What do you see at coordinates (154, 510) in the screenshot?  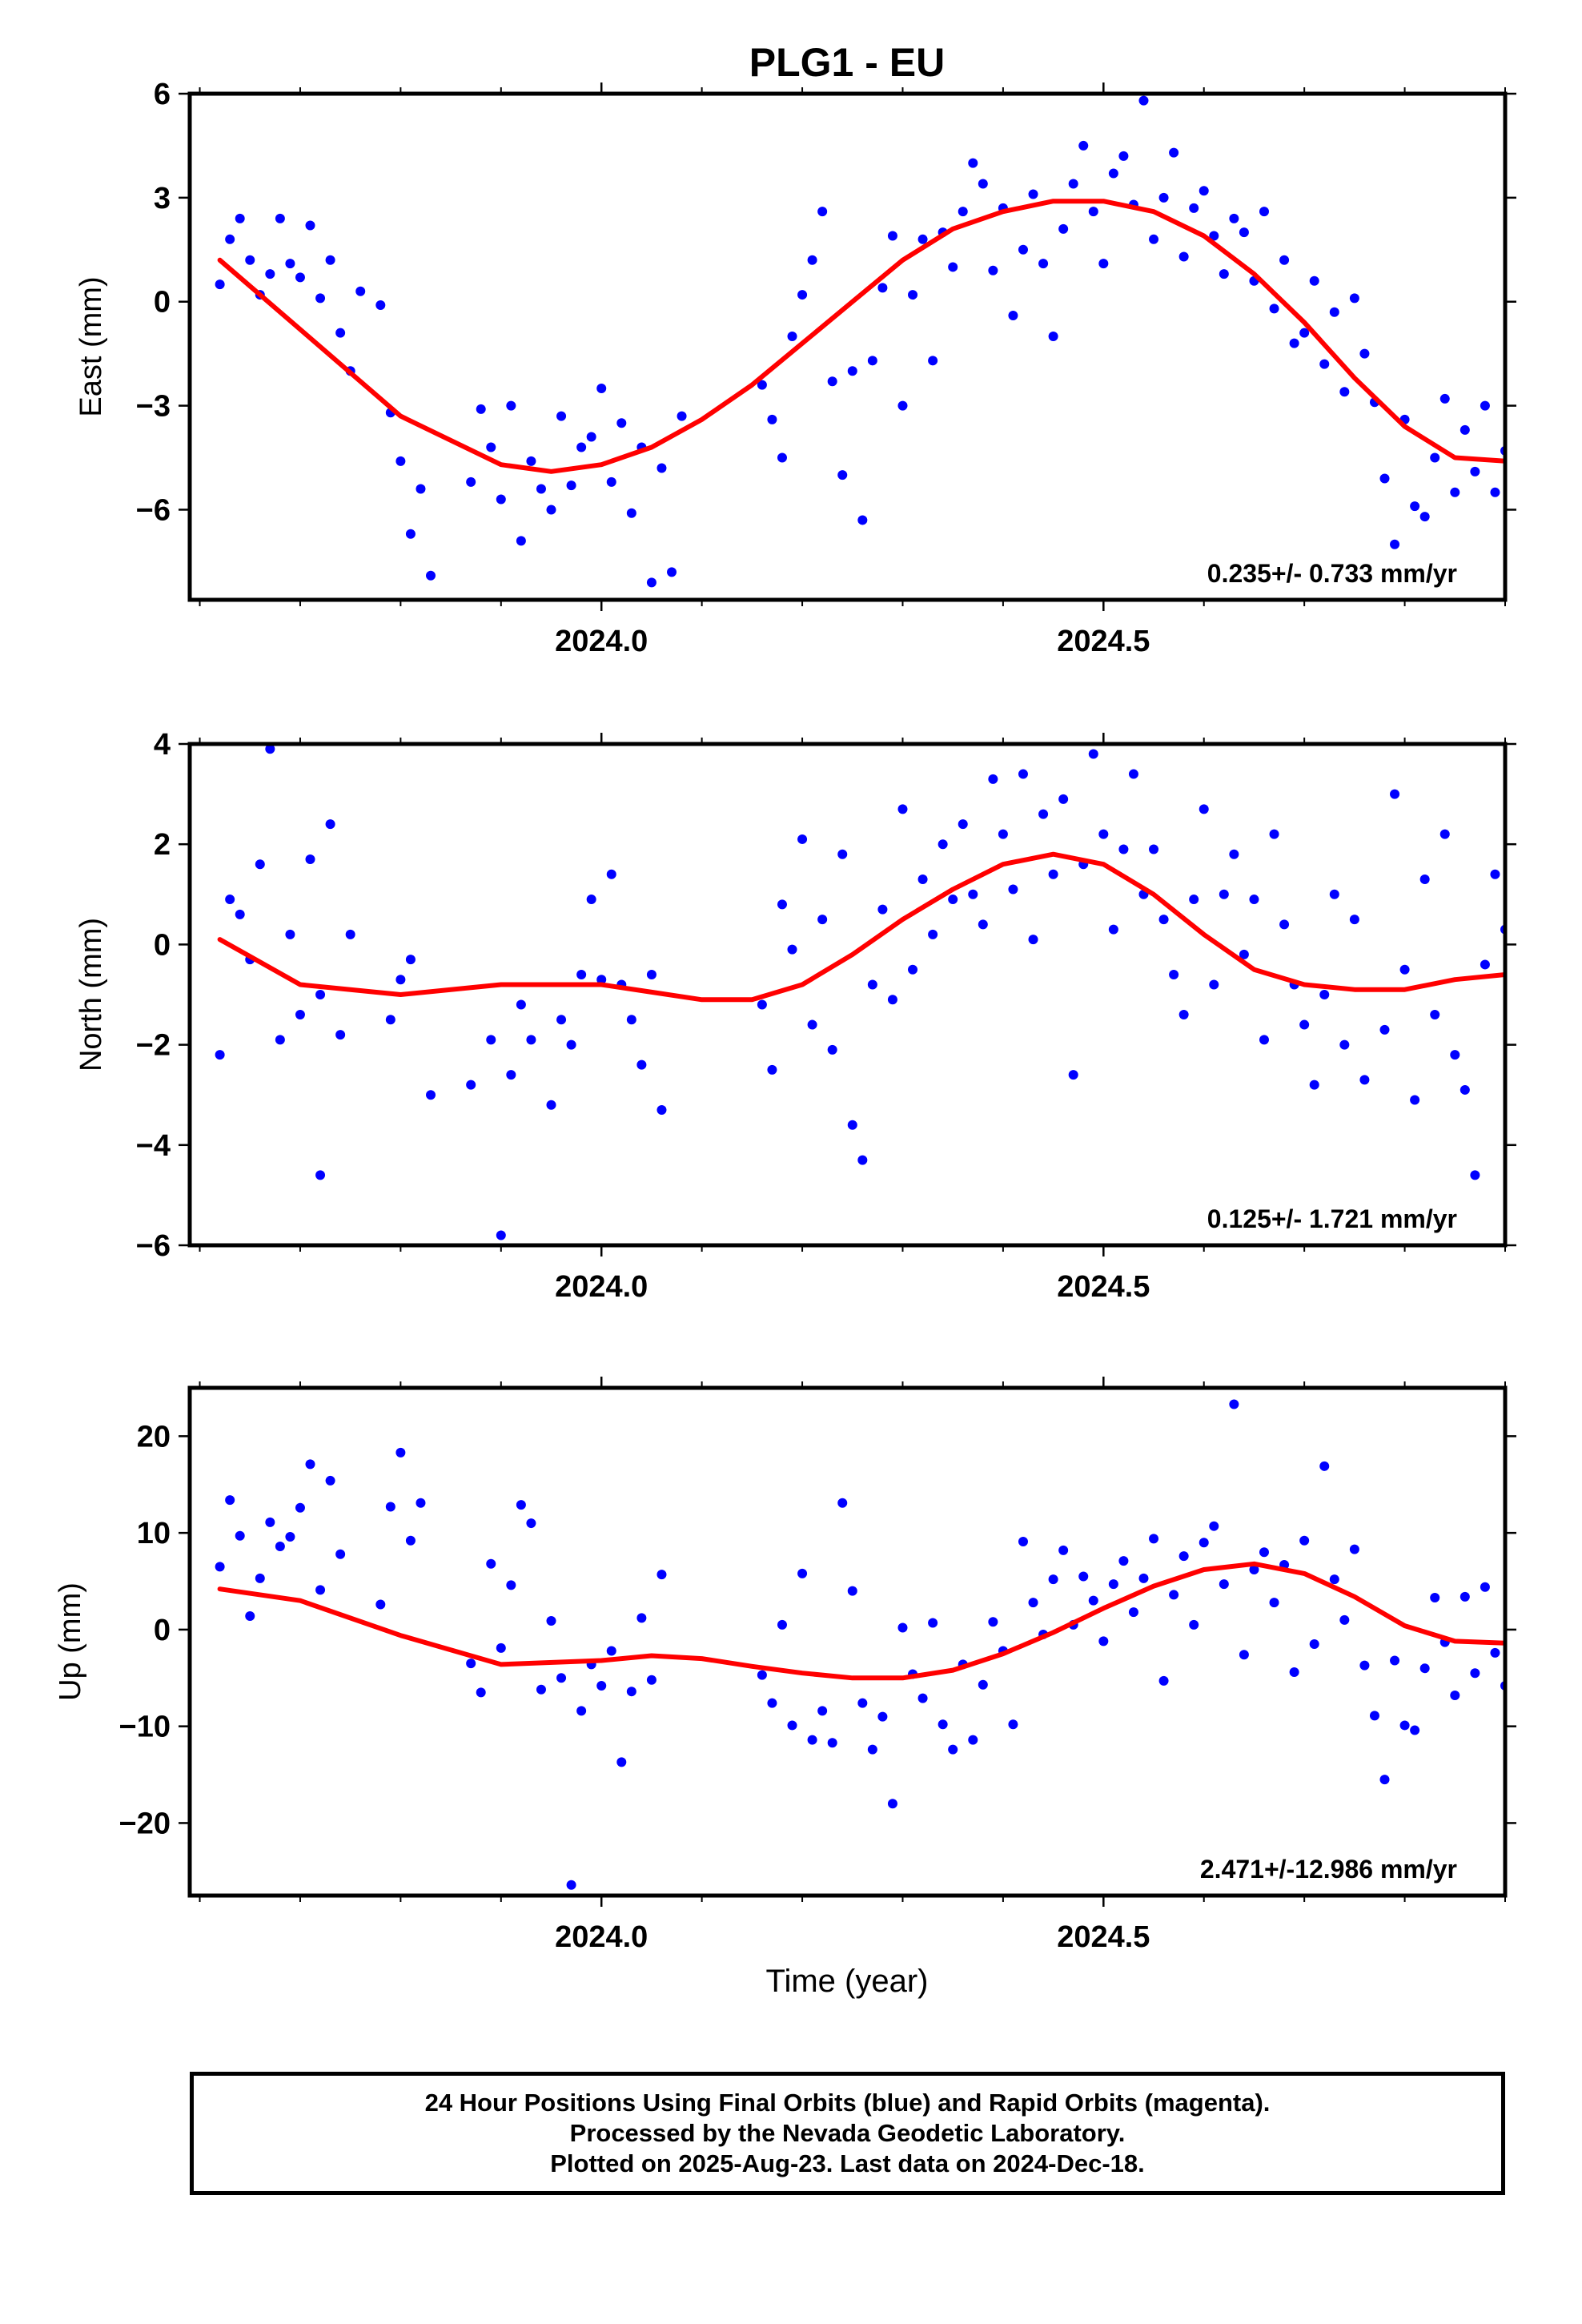 I see `y-tick-label: −6` at bounding box center [154, 510].